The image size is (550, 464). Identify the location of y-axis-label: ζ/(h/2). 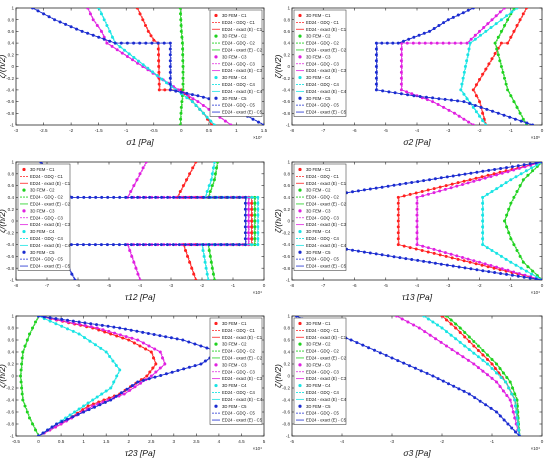
(3, 221).